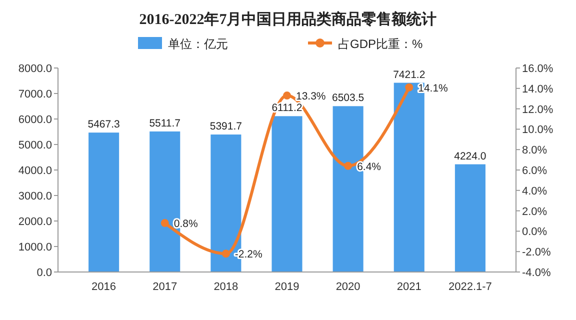 The image size is (576, 320). I want to click on x-tick-label: 2022.1-7, so click(470, 287).